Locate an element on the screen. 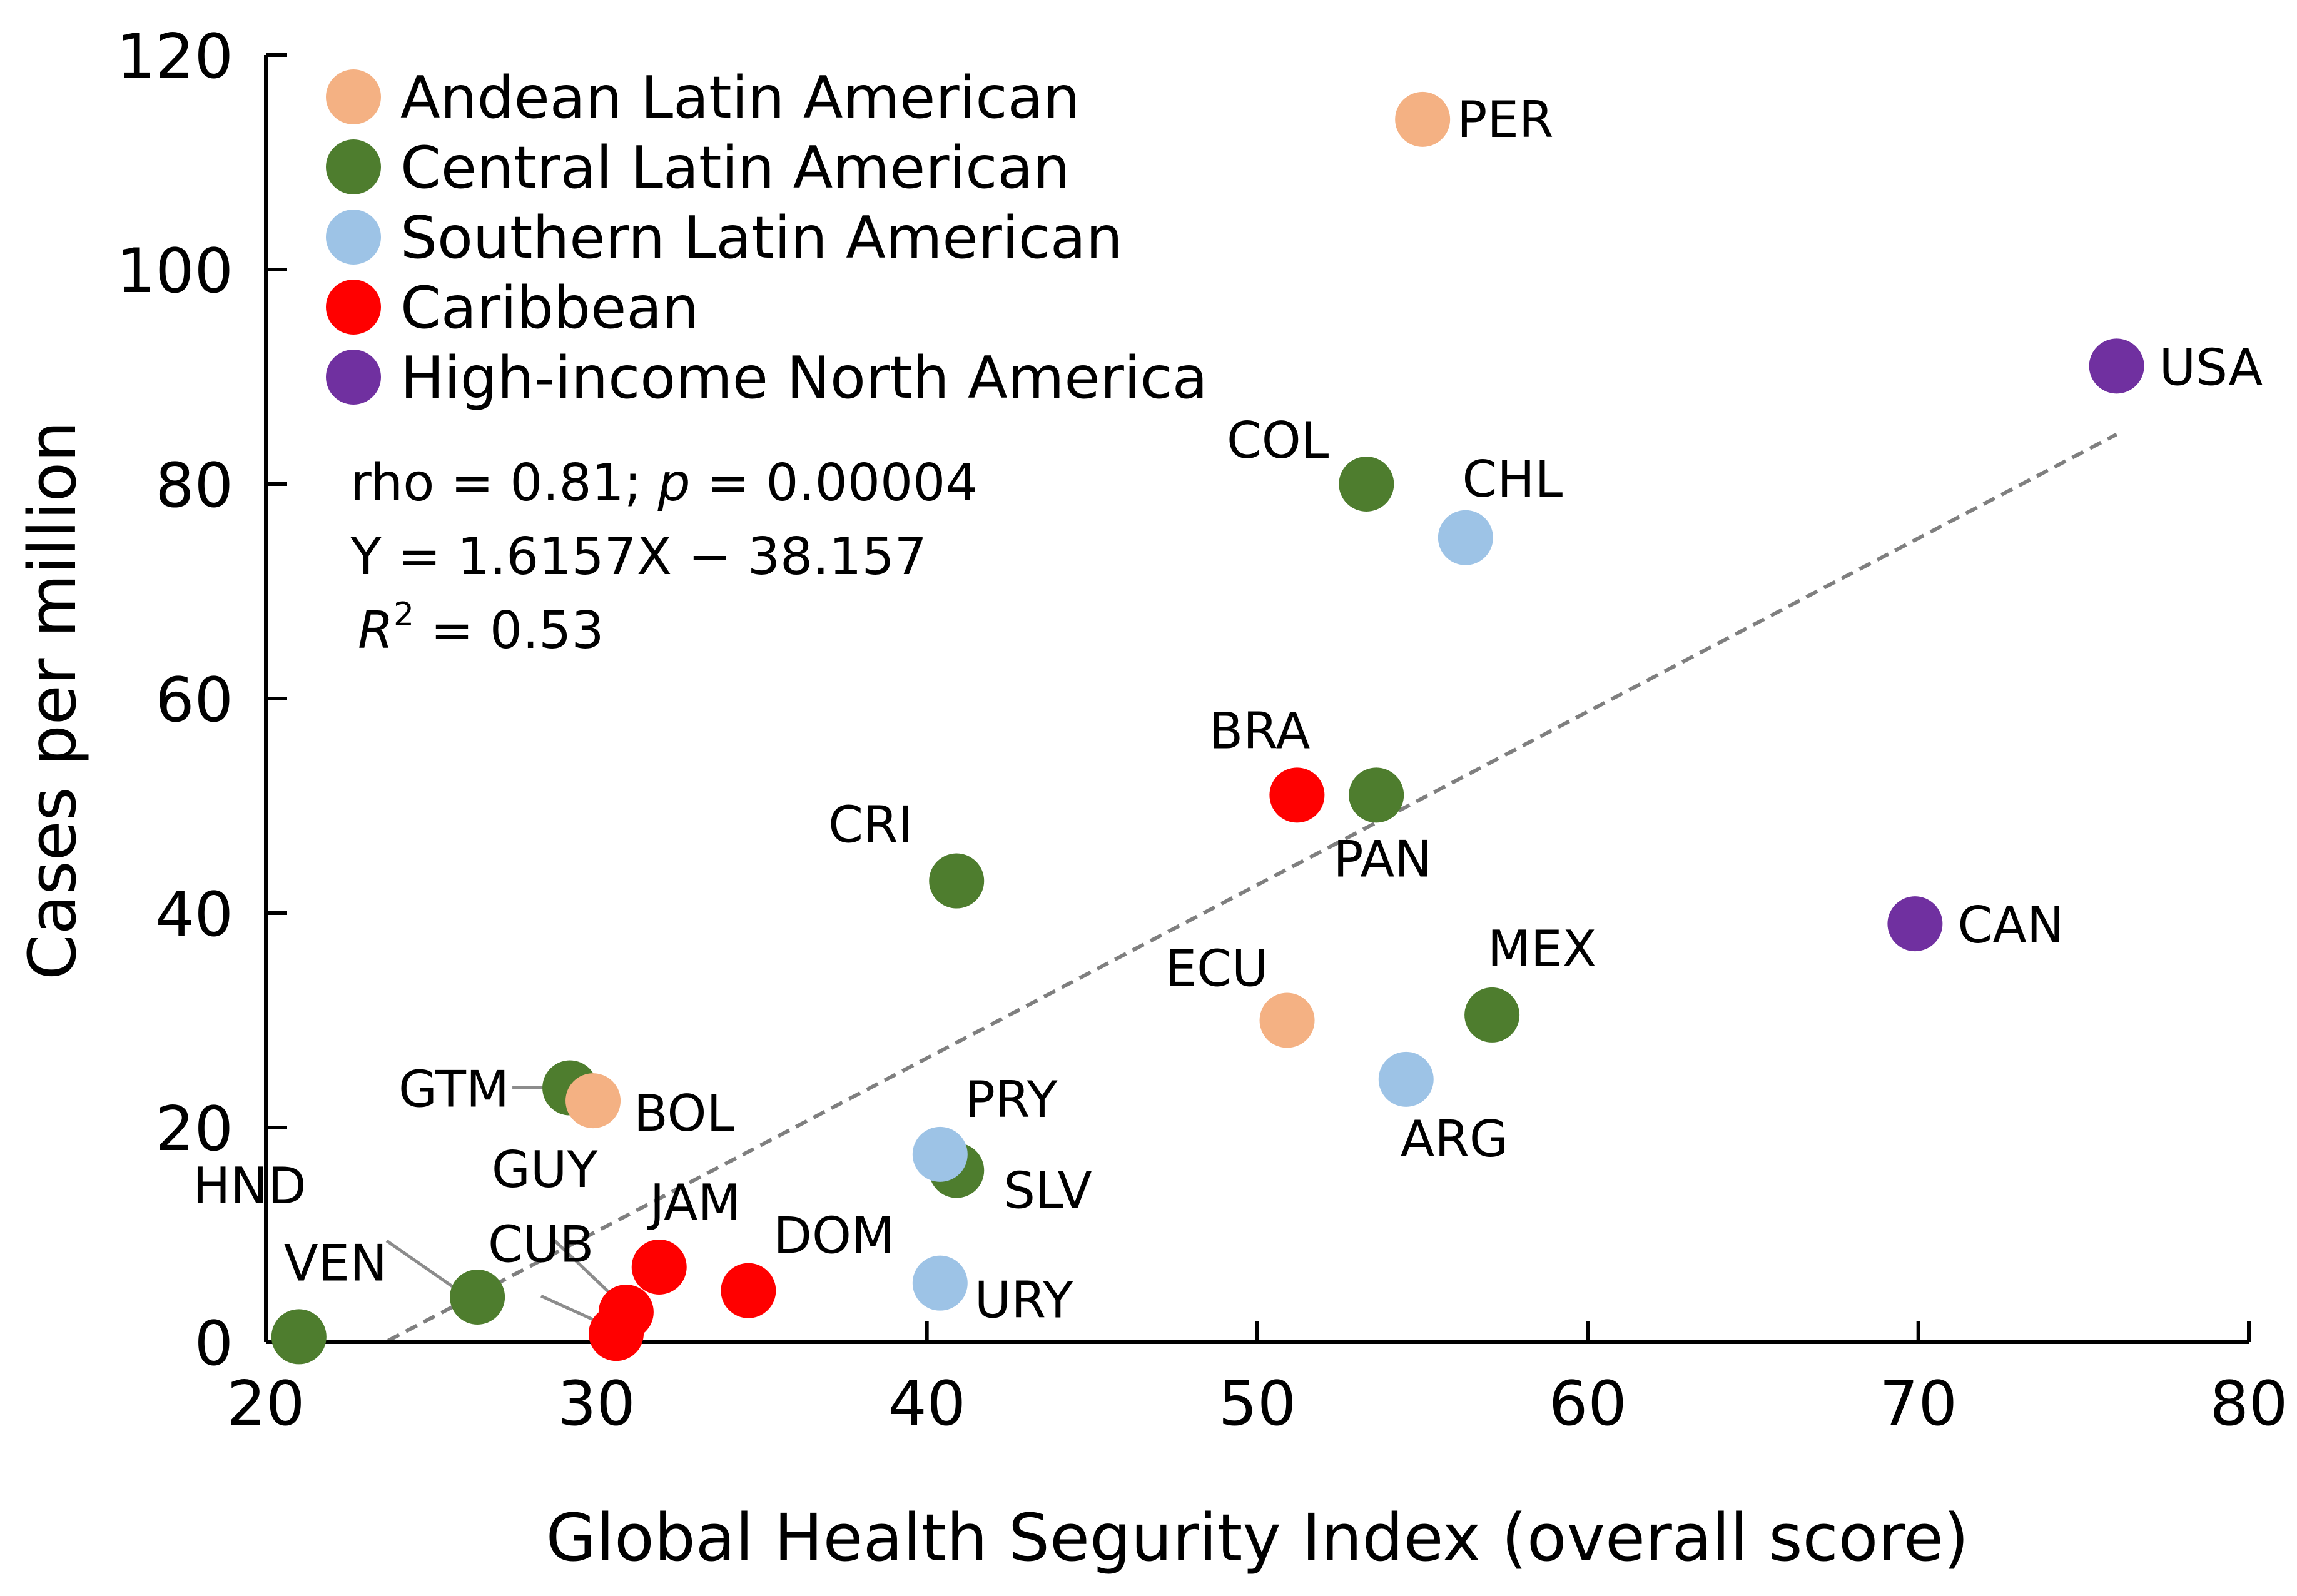  point-label-ven: VEN is located at coordinates (335, 1263).